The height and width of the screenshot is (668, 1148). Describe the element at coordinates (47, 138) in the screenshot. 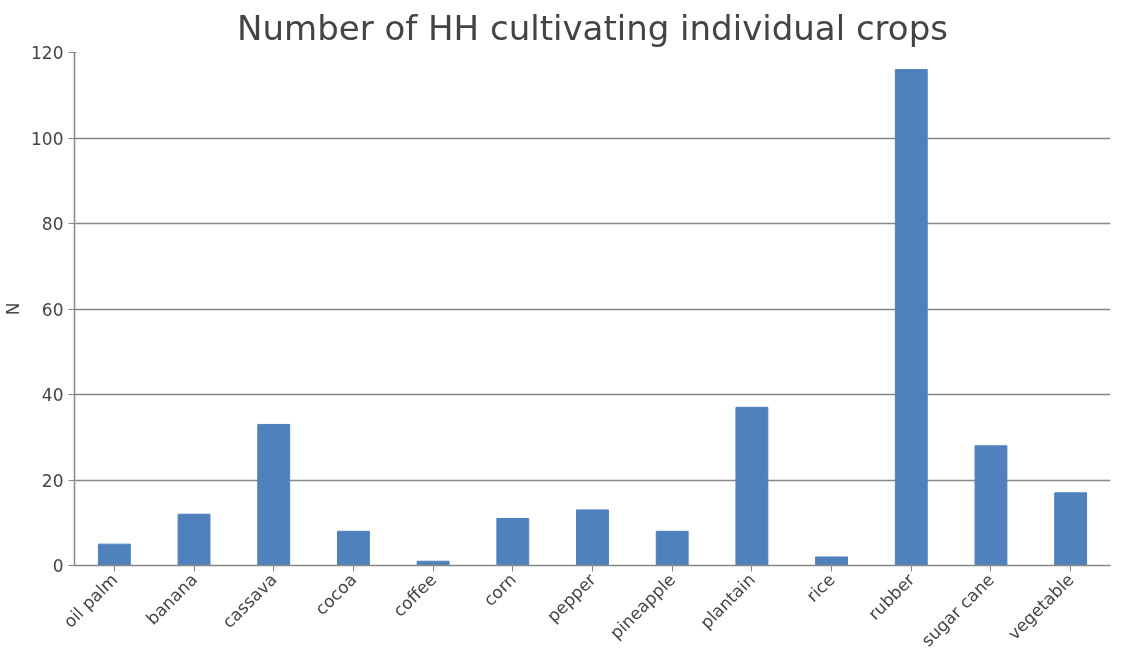

I see `y-tick-label: 100` at that location.